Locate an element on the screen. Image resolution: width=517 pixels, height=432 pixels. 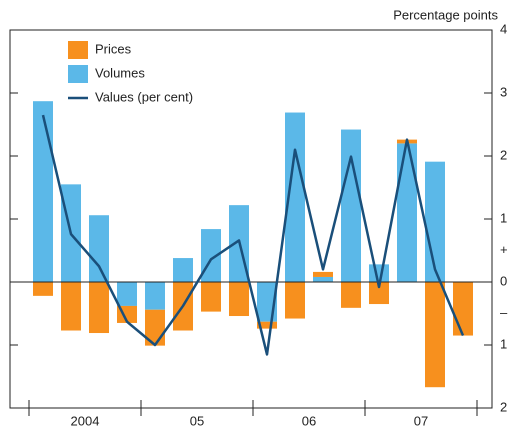
y-tick-label: 3 is located at coordinates (503, 91).